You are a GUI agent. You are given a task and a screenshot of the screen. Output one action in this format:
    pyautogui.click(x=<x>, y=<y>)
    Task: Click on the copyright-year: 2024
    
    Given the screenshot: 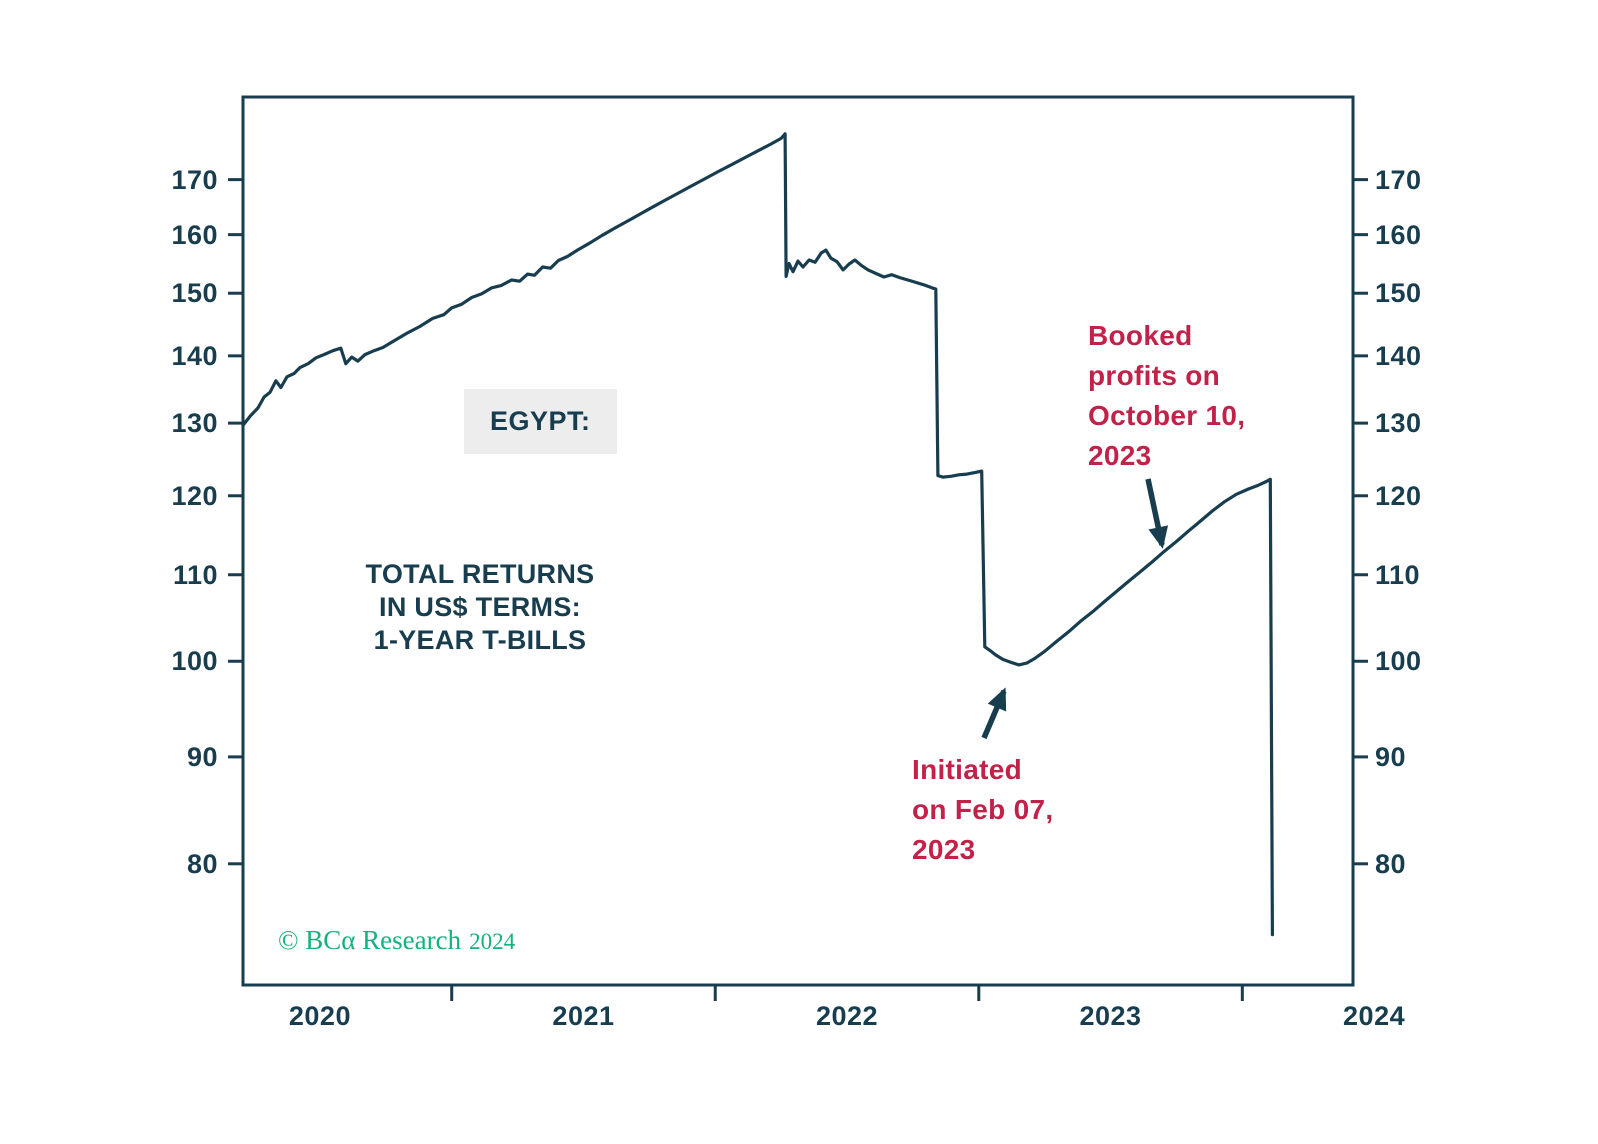 What is the action you would take?
    pyautogui.click(x=492, y=941)
    